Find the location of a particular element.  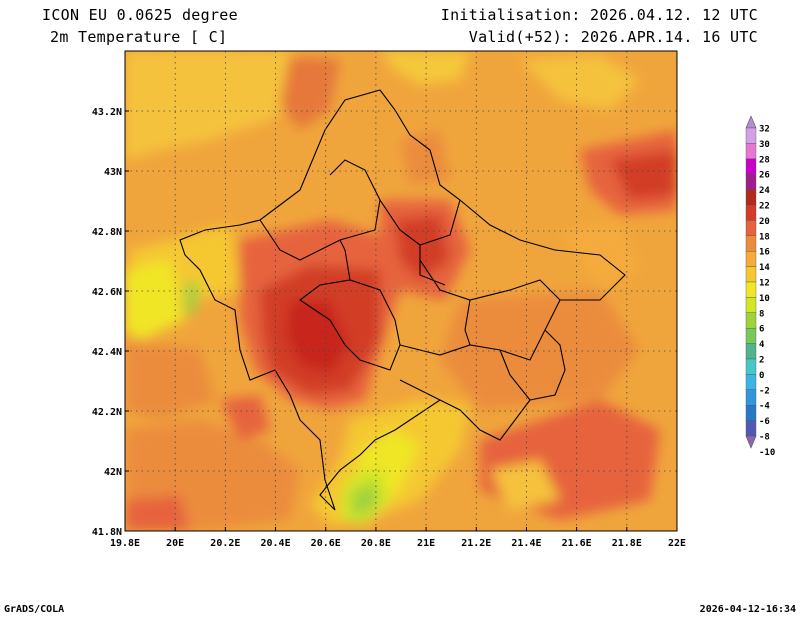

colorbar-label: 4 is located at coordinates (762, 345).